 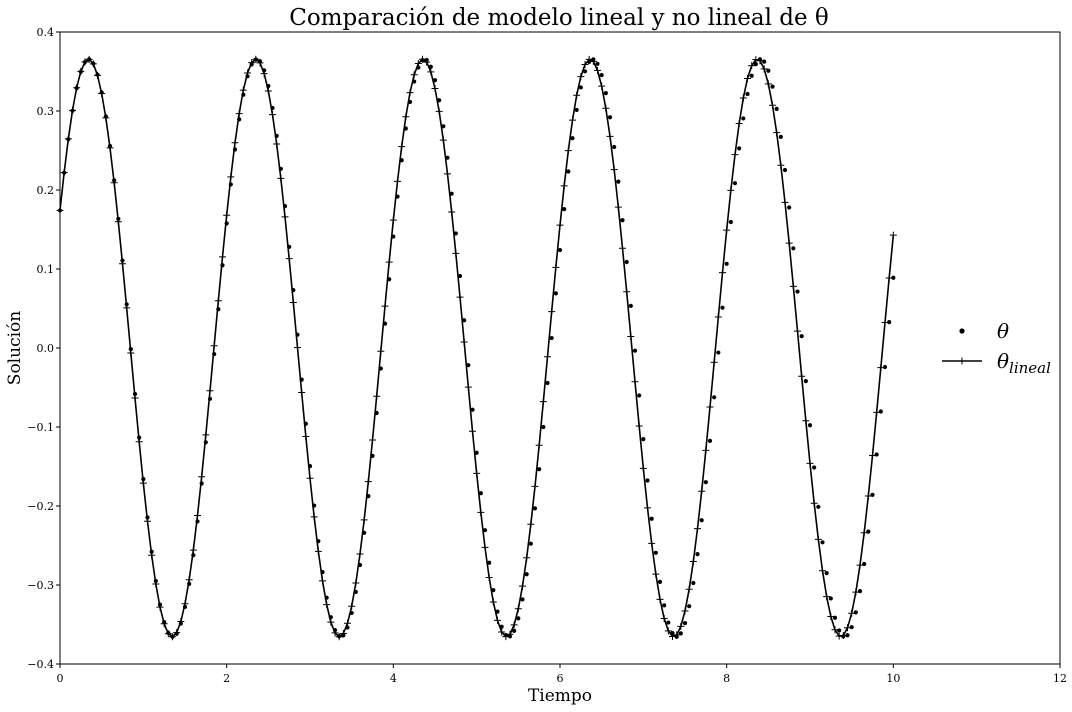 What do you see at coordinates (726, 678) in the screenshot?
I see `x-tick-label: 8` at bounding box center [726, 678].